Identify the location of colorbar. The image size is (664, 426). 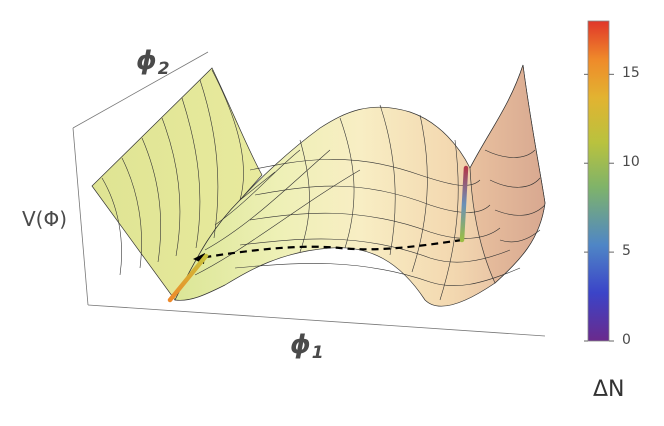
(599, 181).